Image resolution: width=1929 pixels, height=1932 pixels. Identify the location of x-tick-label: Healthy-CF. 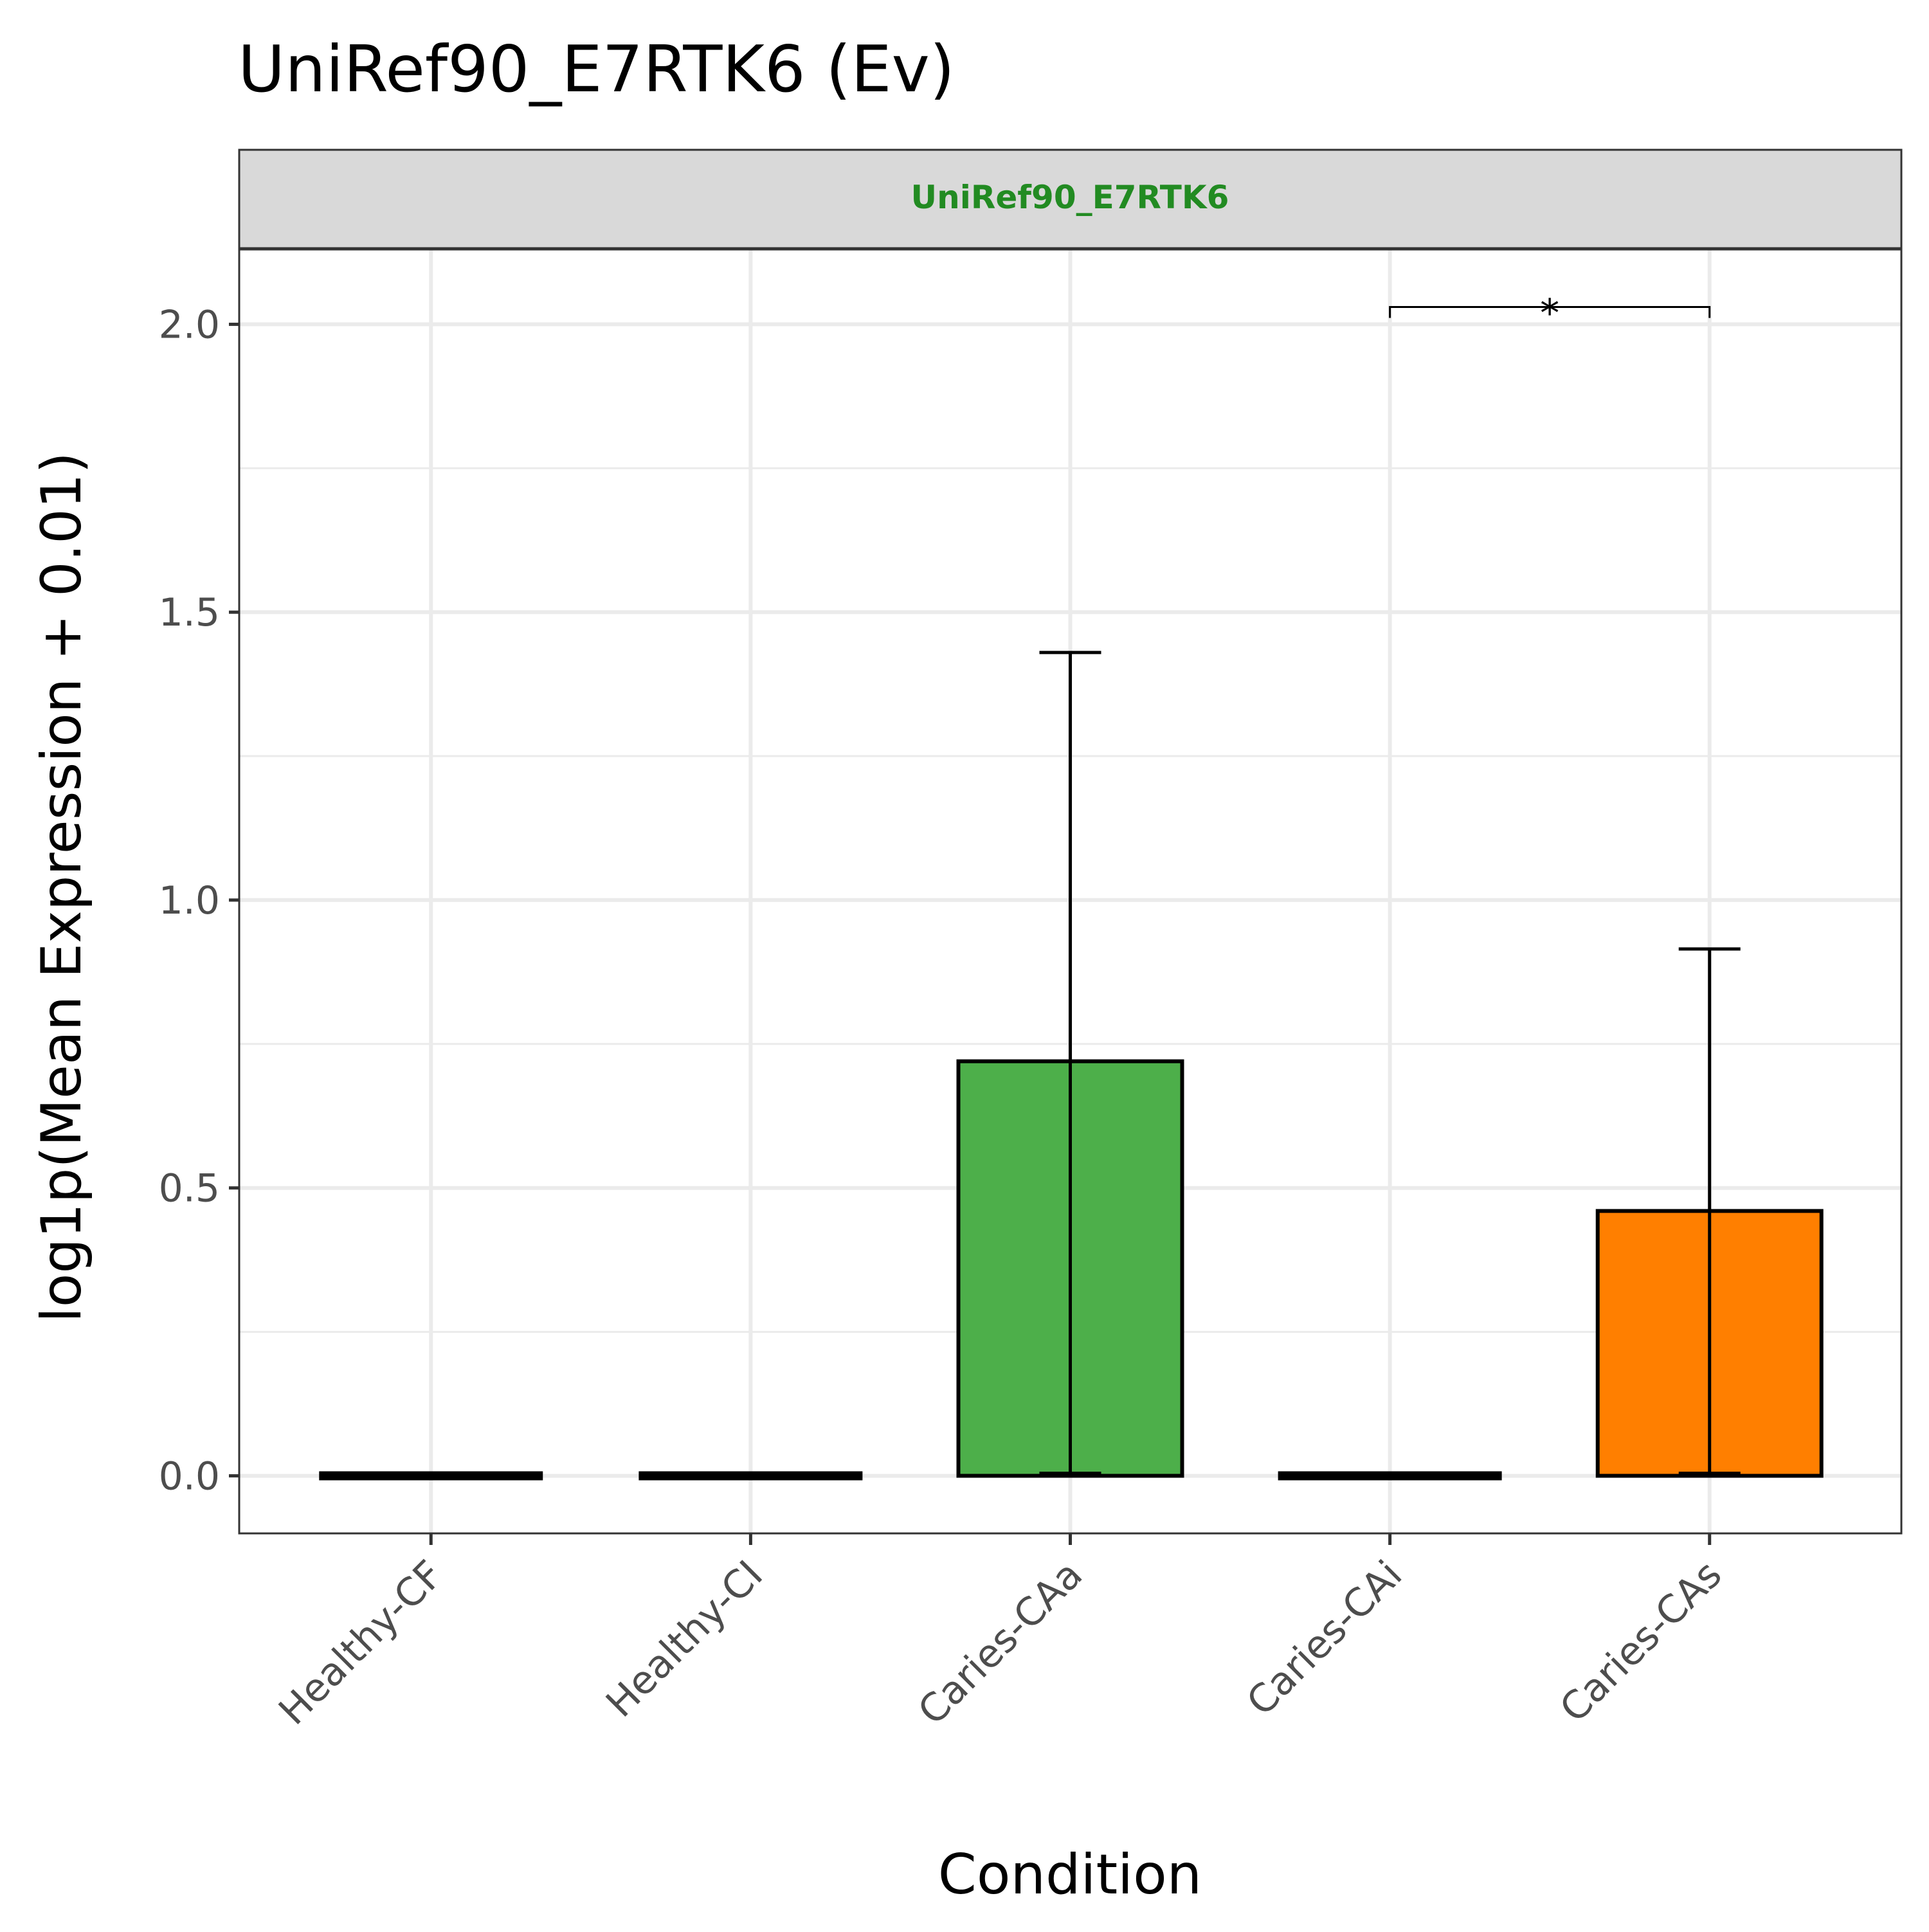
(361, 1643).